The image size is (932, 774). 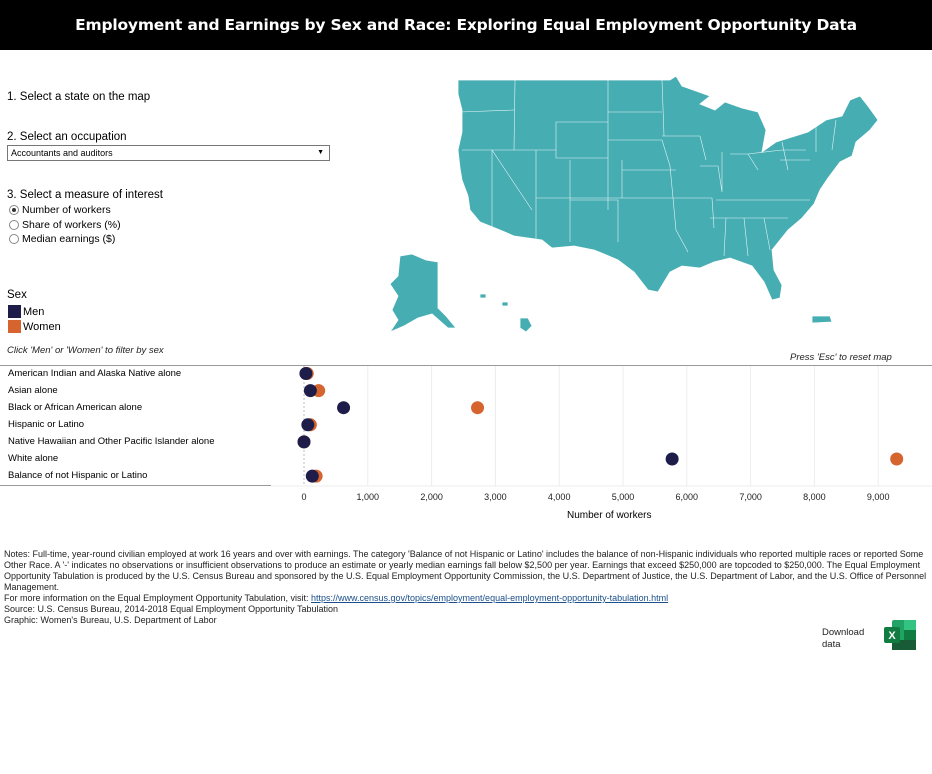 I want to click on label-bottom-rule, so click(x=135, y=485).